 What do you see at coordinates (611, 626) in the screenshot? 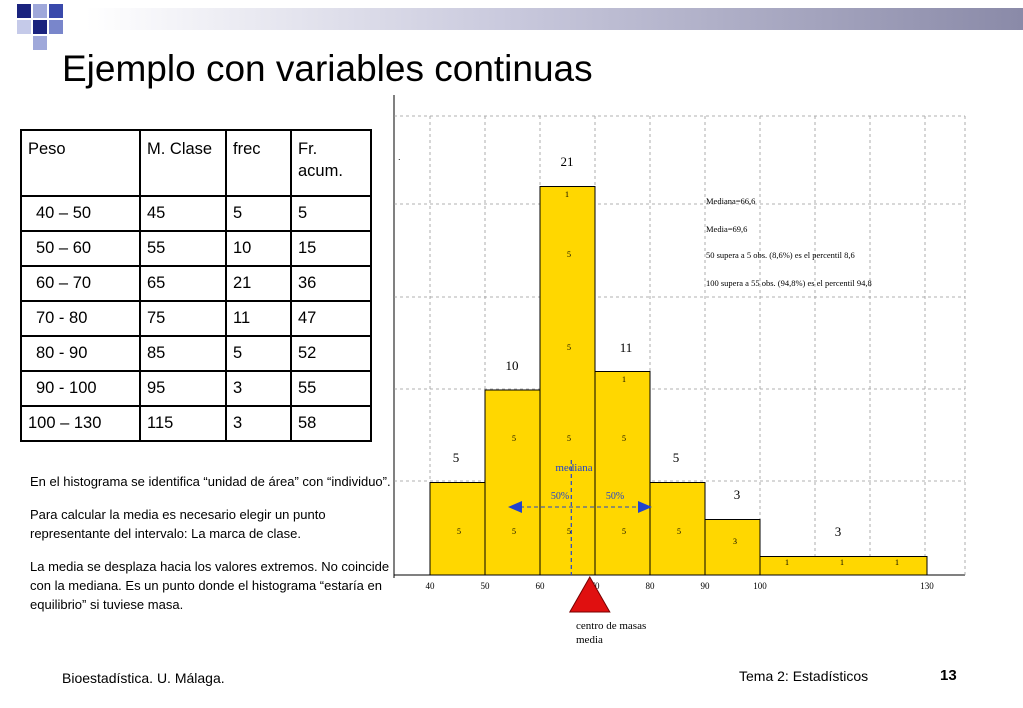
I see `mean-label: centro de masas` at bounding box center [611, 626].